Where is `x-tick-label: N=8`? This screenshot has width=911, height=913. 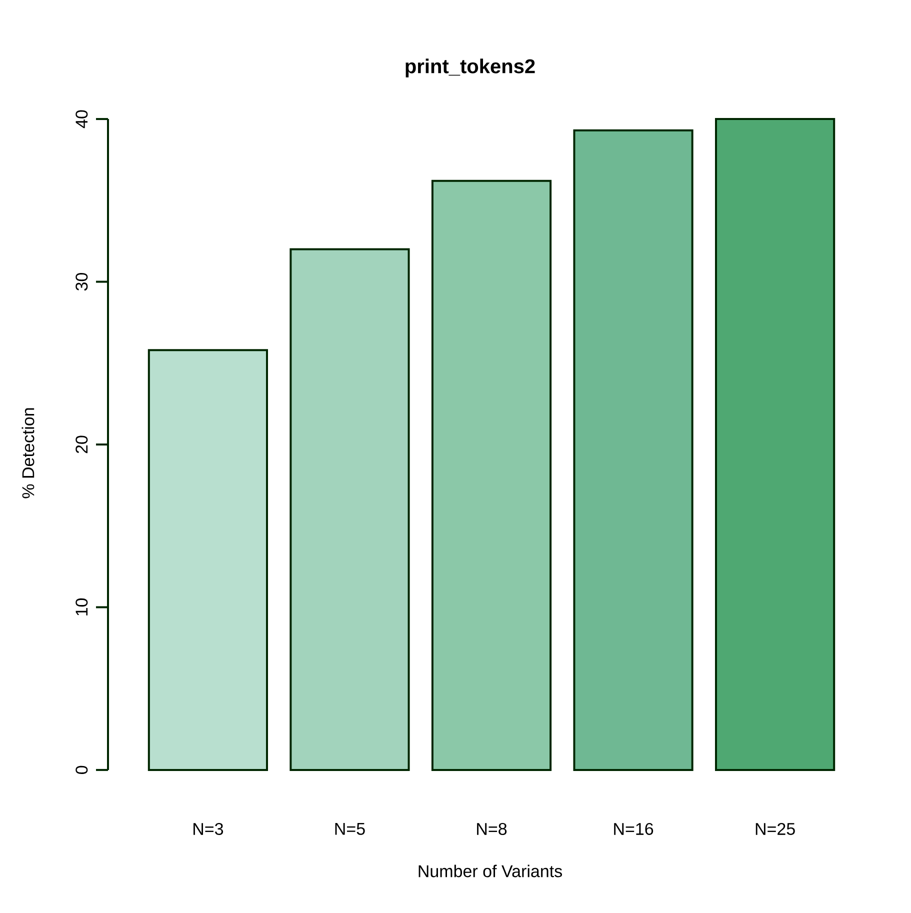 x-tick-label: N=8 is located at coordinates (492, 828).